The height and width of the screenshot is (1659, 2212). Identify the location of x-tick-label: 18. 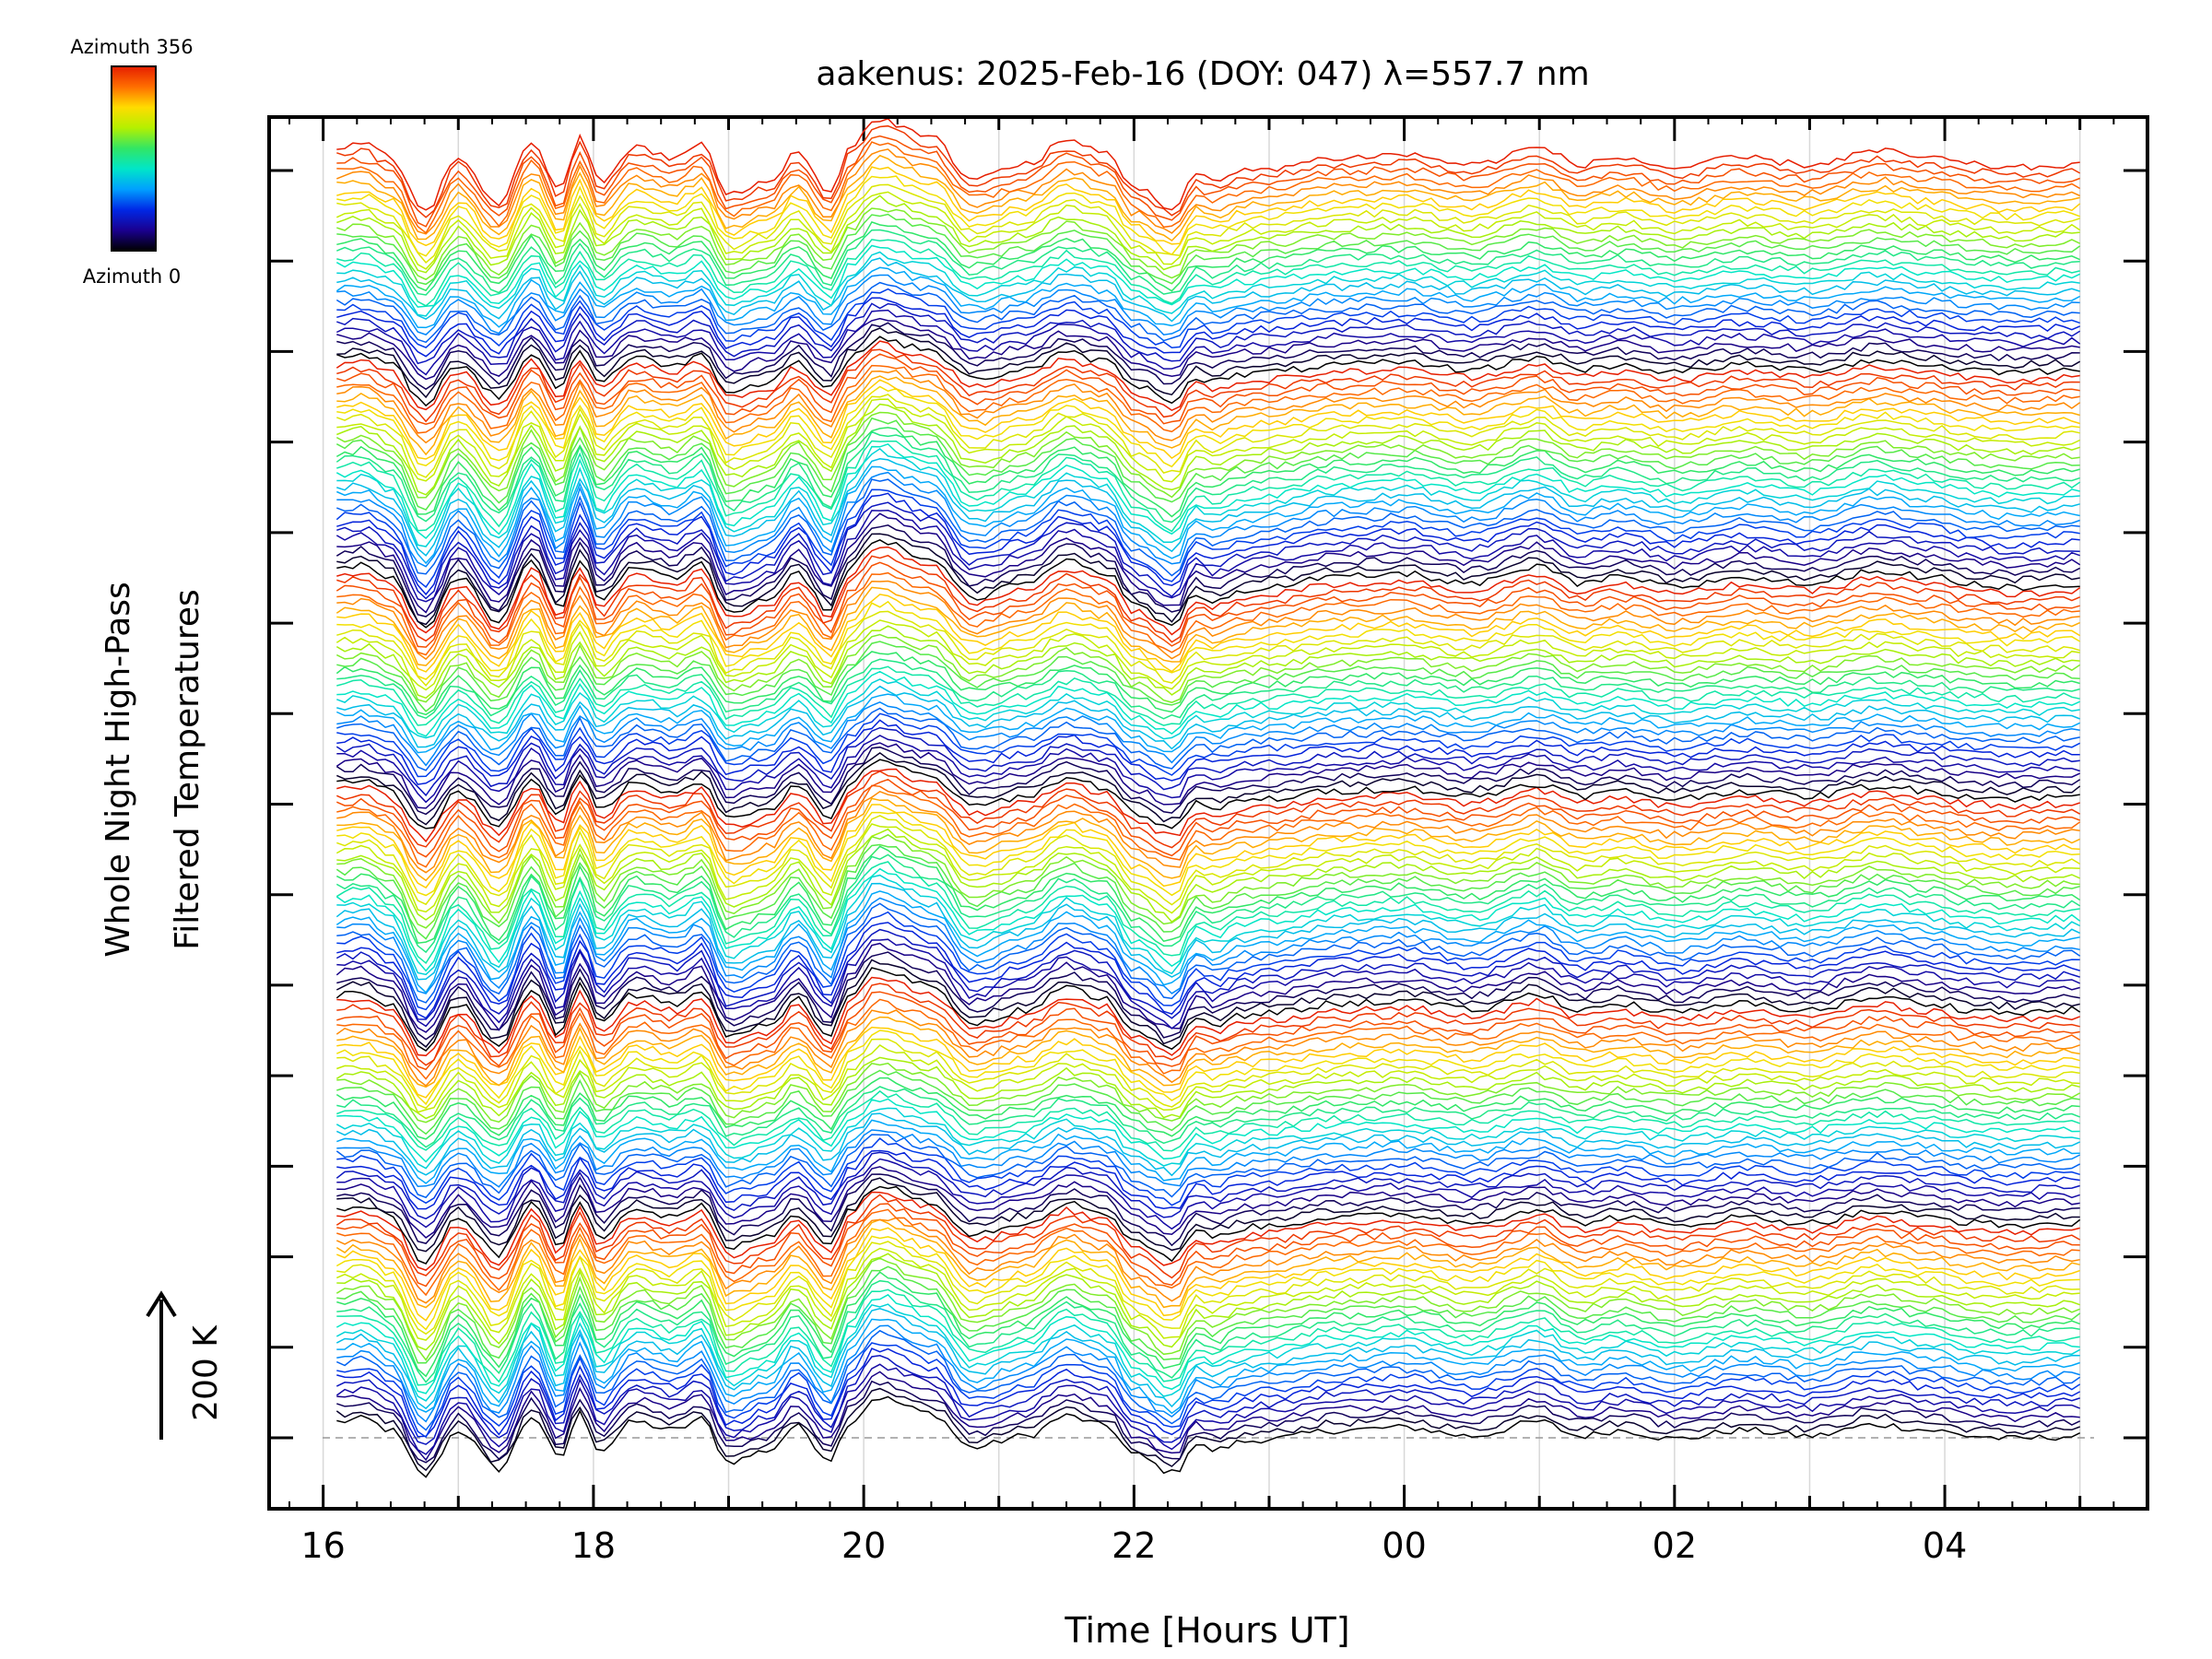
(593, 1545).